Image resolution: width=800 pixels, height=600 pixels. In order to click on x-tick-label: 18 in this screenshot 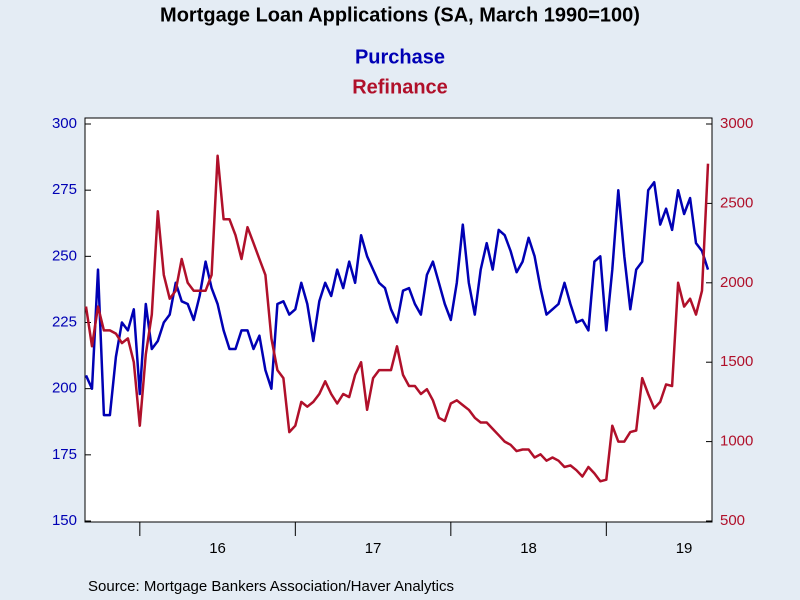, I will do `click(528, 548)`.